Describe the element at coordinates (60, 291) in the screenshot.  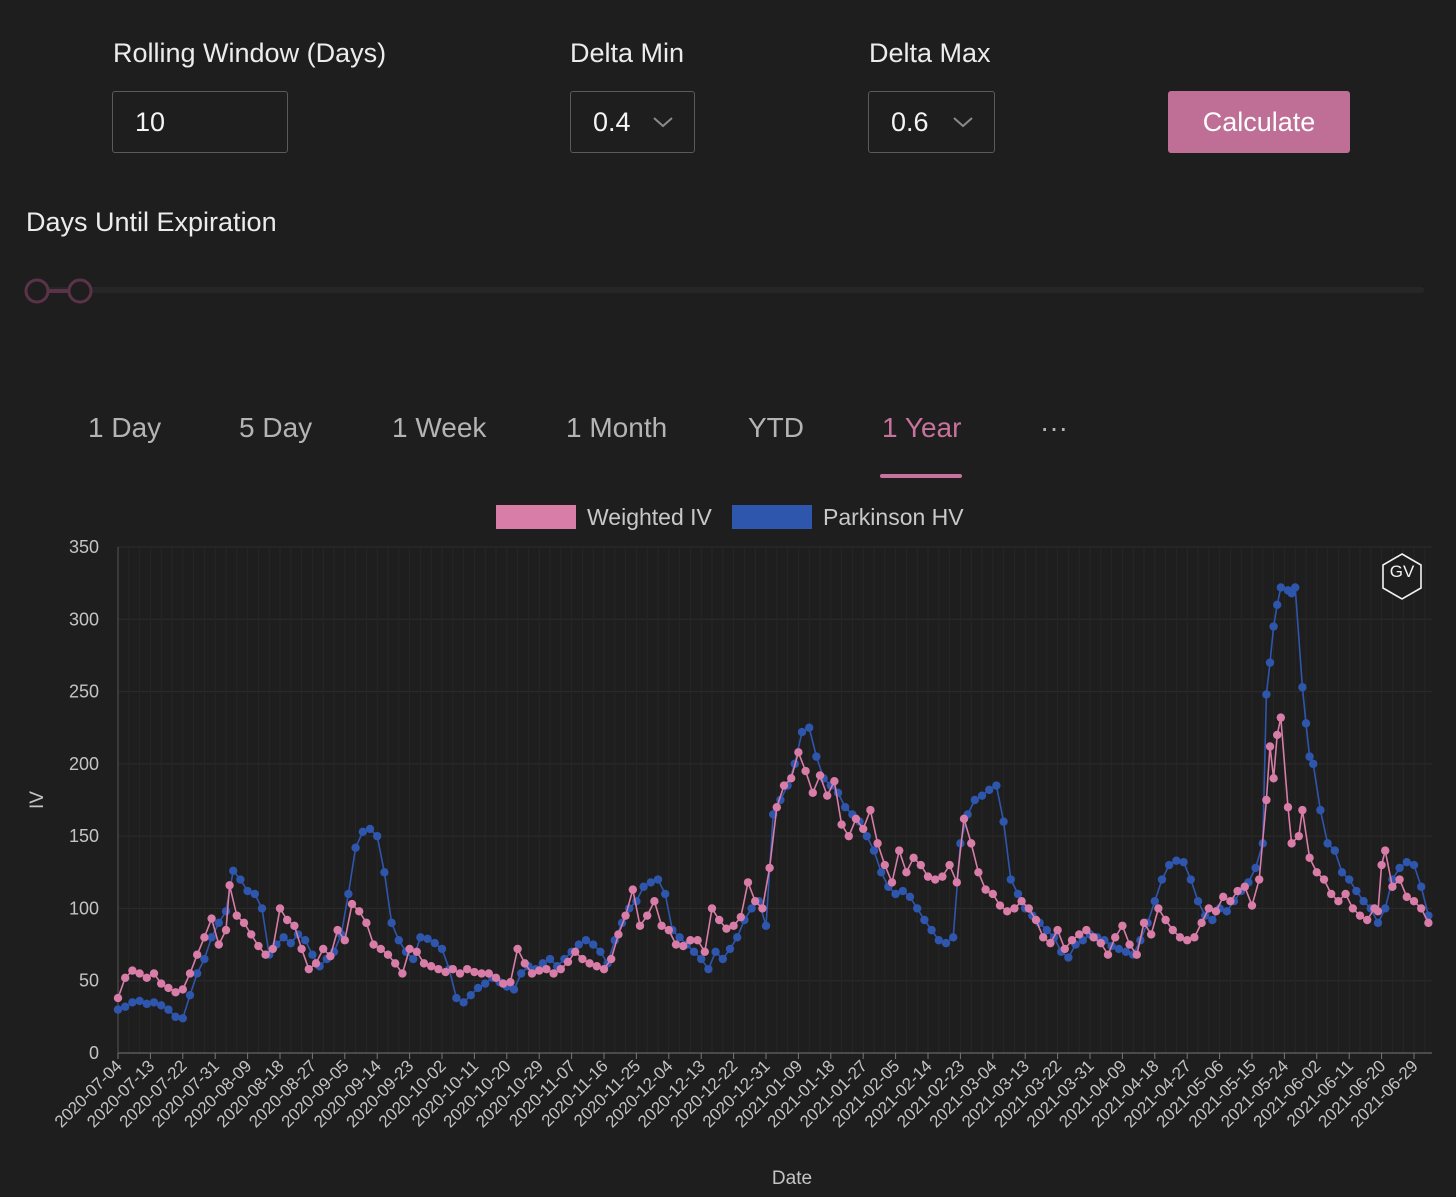
I see `range-slider-handles` at that location.